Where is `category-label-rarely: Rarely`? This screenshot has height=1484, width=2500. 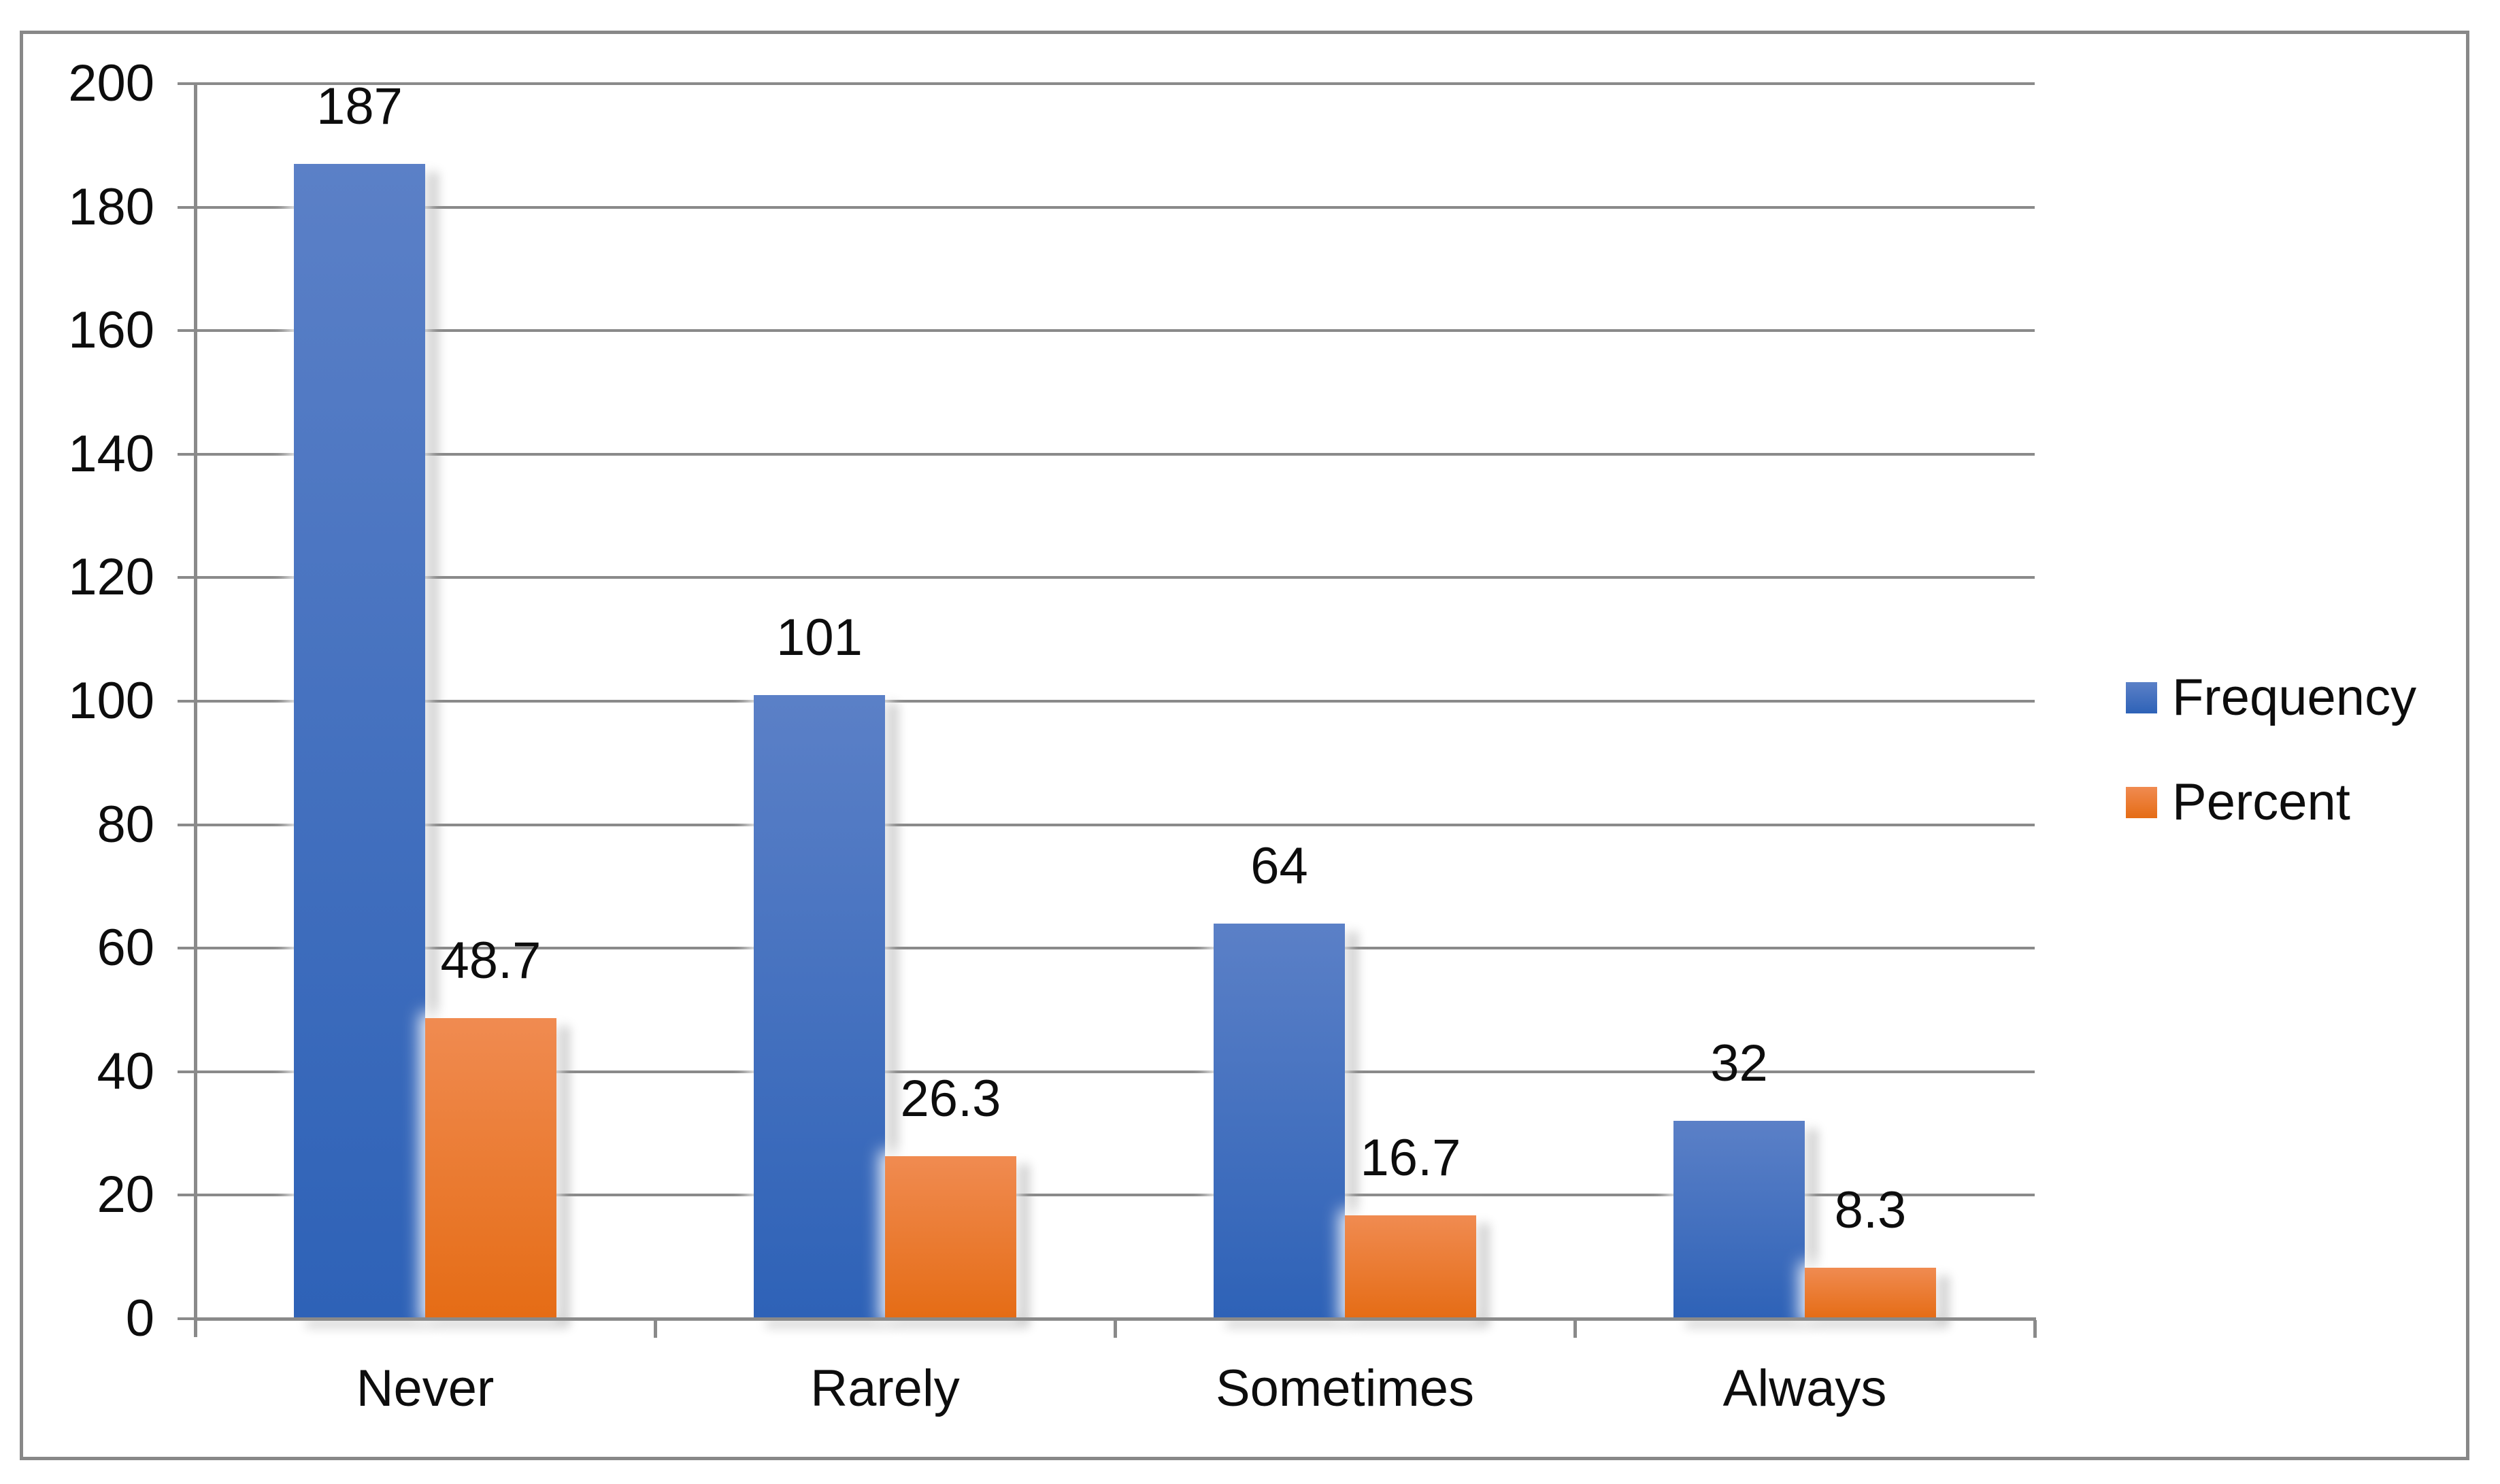
category-label-rarely: Rarely is located at coordinates (885, 1388).